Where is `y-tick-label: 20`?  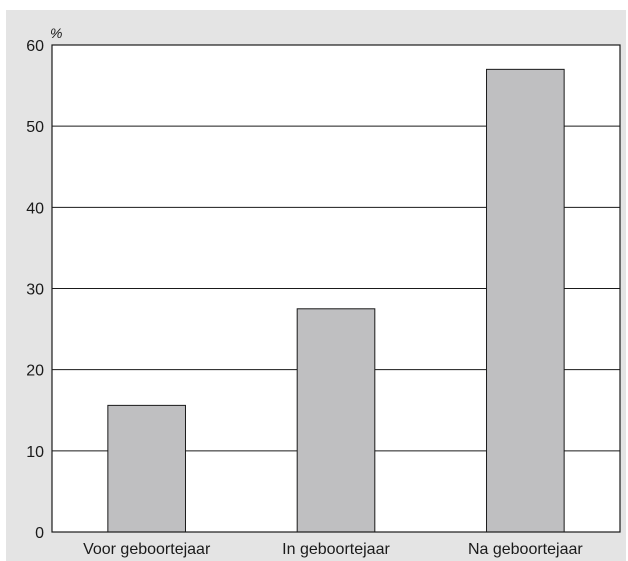
y-tick-label: 20 is located at coordinates (35, 371).